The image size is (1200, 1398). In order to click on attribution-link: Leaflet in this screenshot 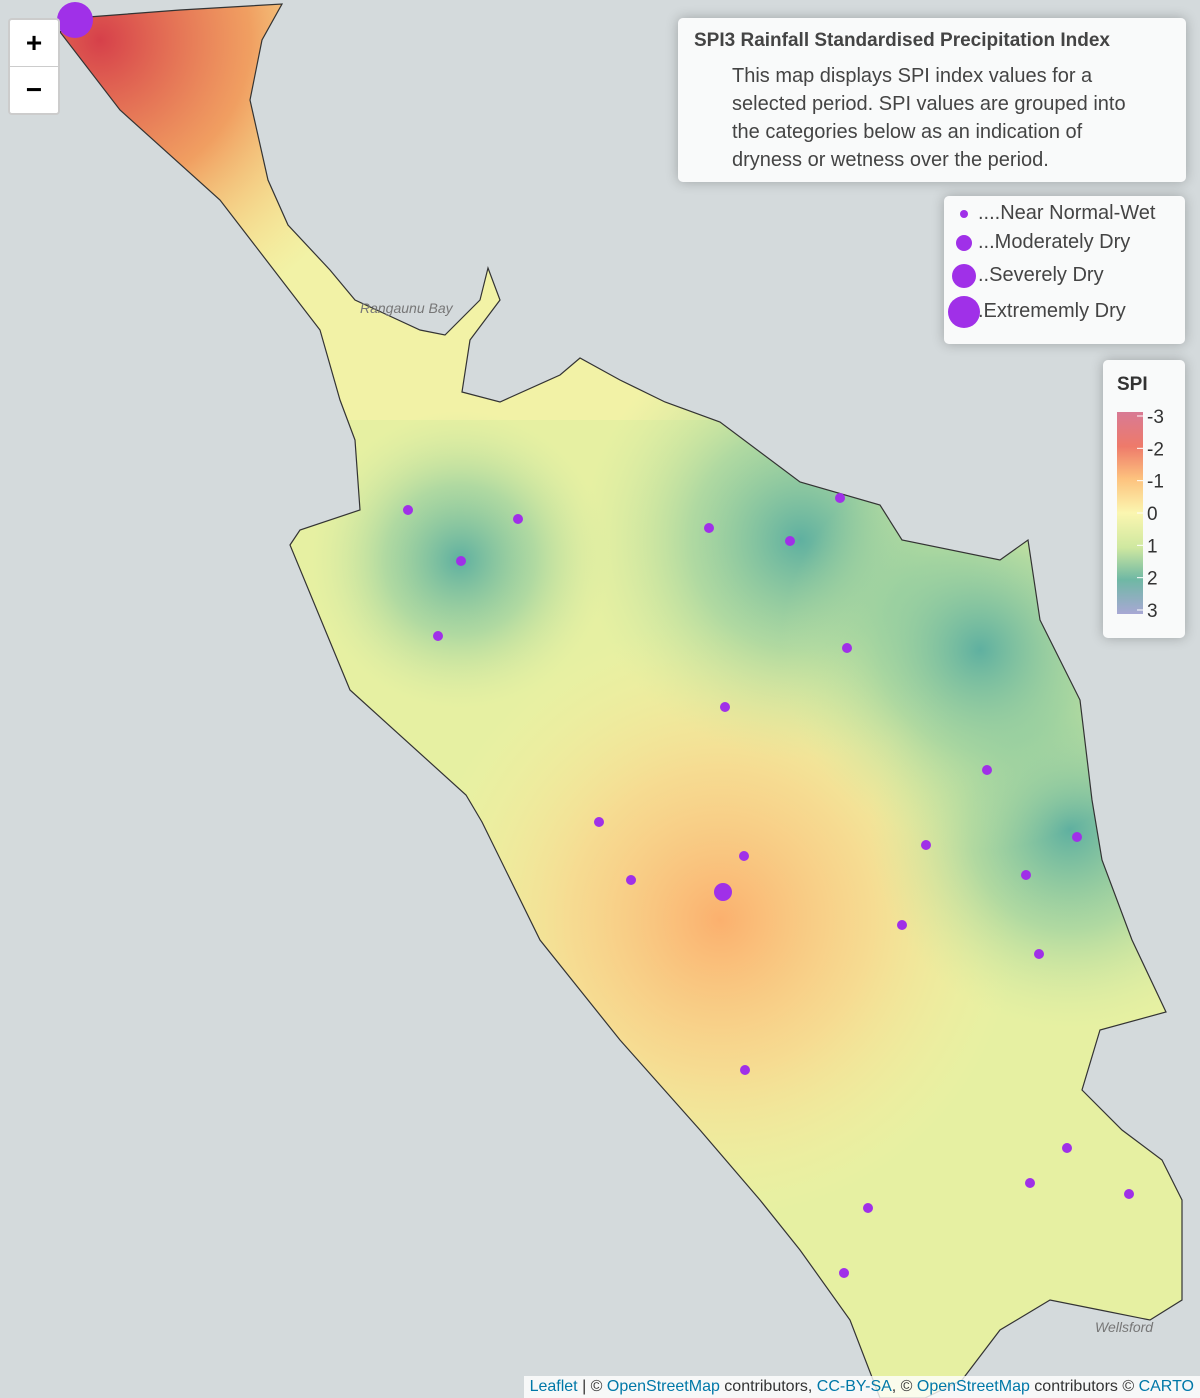, I will do `click(553, 1386)`.